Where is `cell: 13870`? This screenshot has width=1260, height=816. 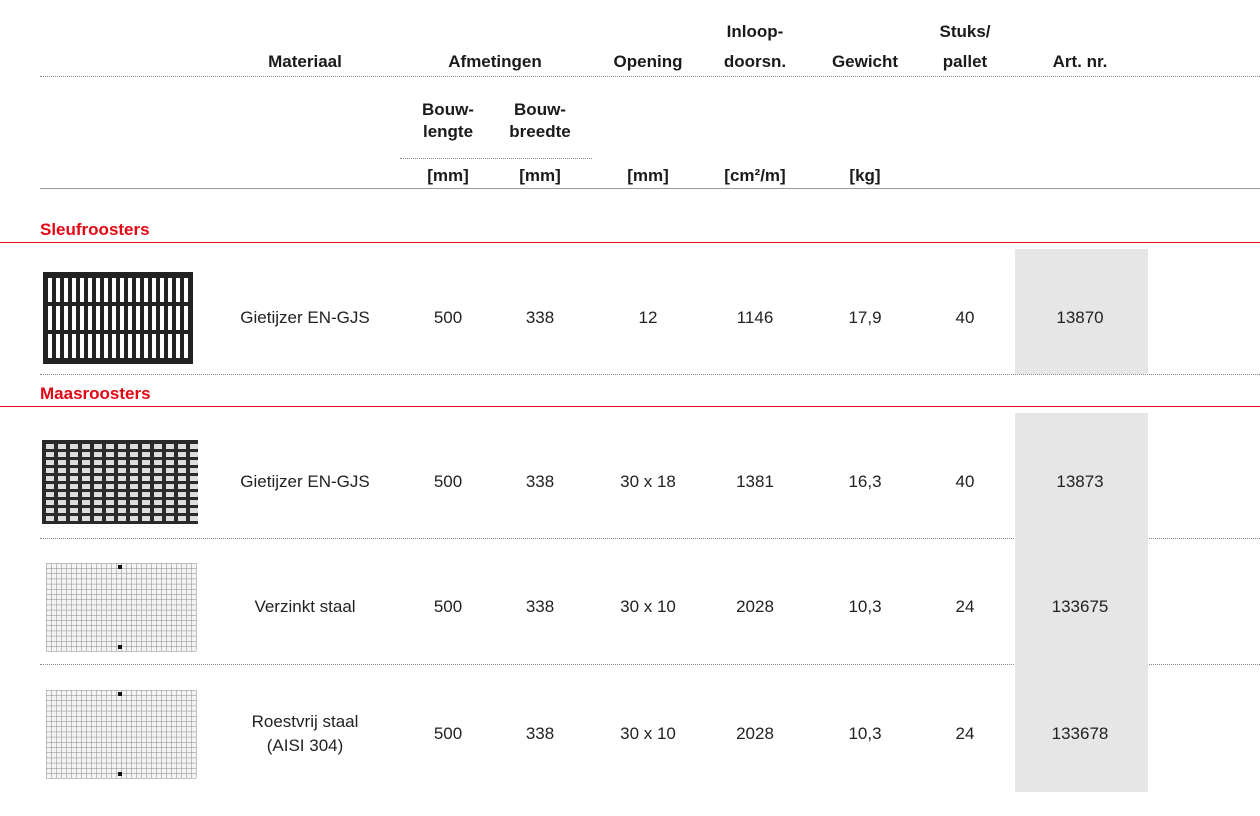 cell: 13870 is located at coordinates (1080, 317).